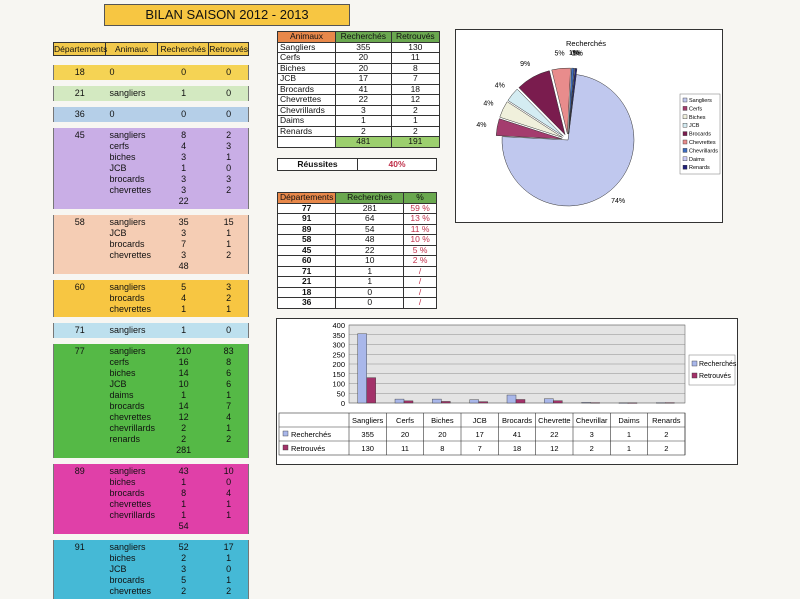  I want to click on x-category-label: Daims, so click(629, 420).